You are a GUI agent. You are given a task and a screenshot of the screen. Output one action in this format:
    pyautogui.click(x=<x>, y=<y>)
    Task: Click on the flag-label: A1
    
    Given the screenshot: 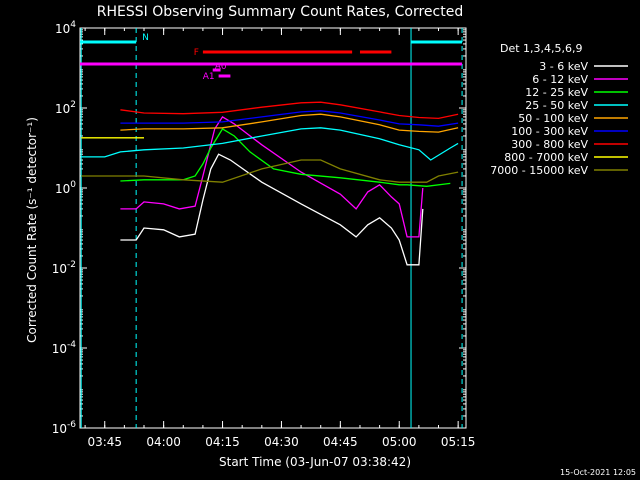 What is the action you would take?
    pyautogui.click(x=209, y=77)
    